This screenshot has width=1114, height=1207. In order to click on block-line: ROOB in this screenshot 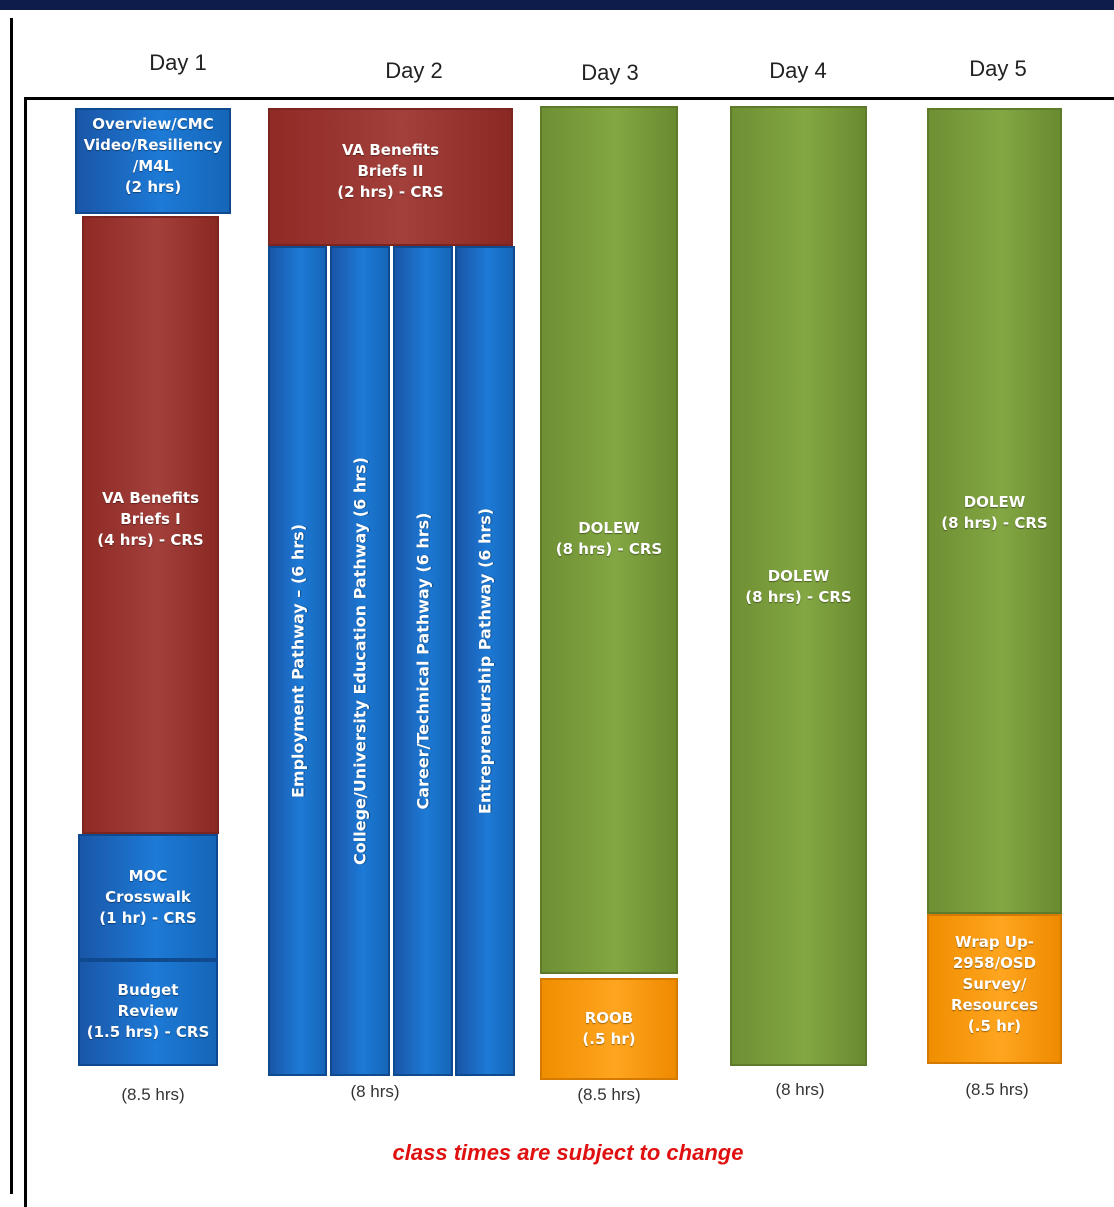, I will do `click(609, 1018)`.